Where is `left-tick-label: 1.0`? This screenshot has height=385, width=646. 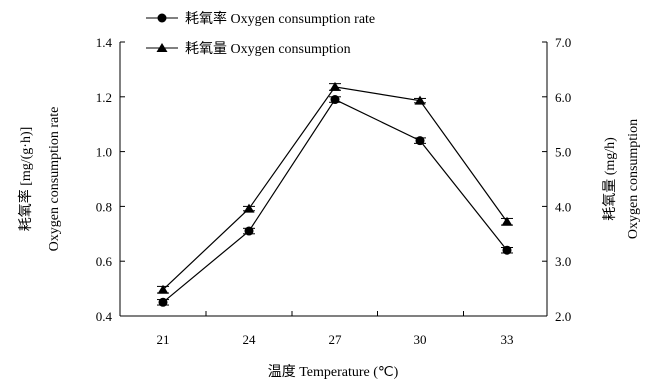
left-tick-label: 1.0 is located at coordinates (104, 152).